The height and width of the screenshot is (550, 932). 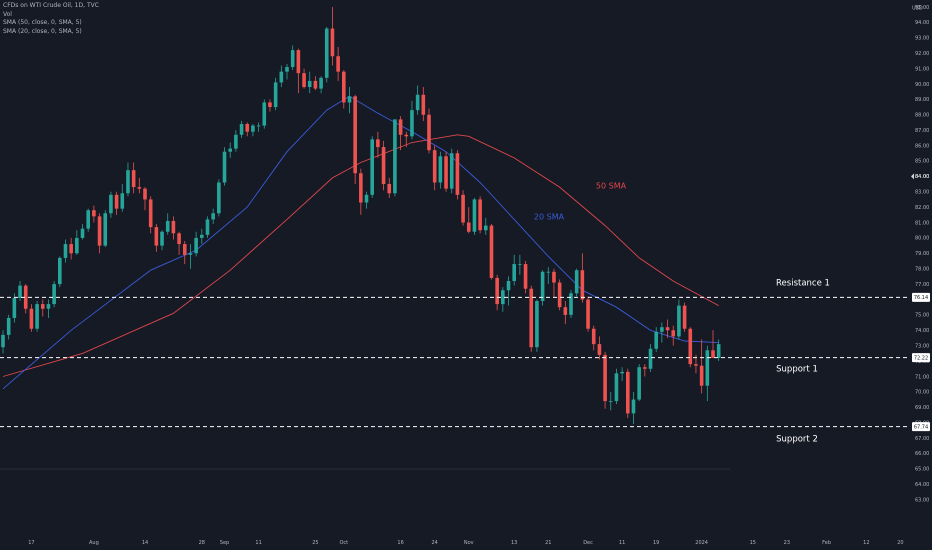 I want to click on y-tick-label: 86.00, so click(x=922, y=146).